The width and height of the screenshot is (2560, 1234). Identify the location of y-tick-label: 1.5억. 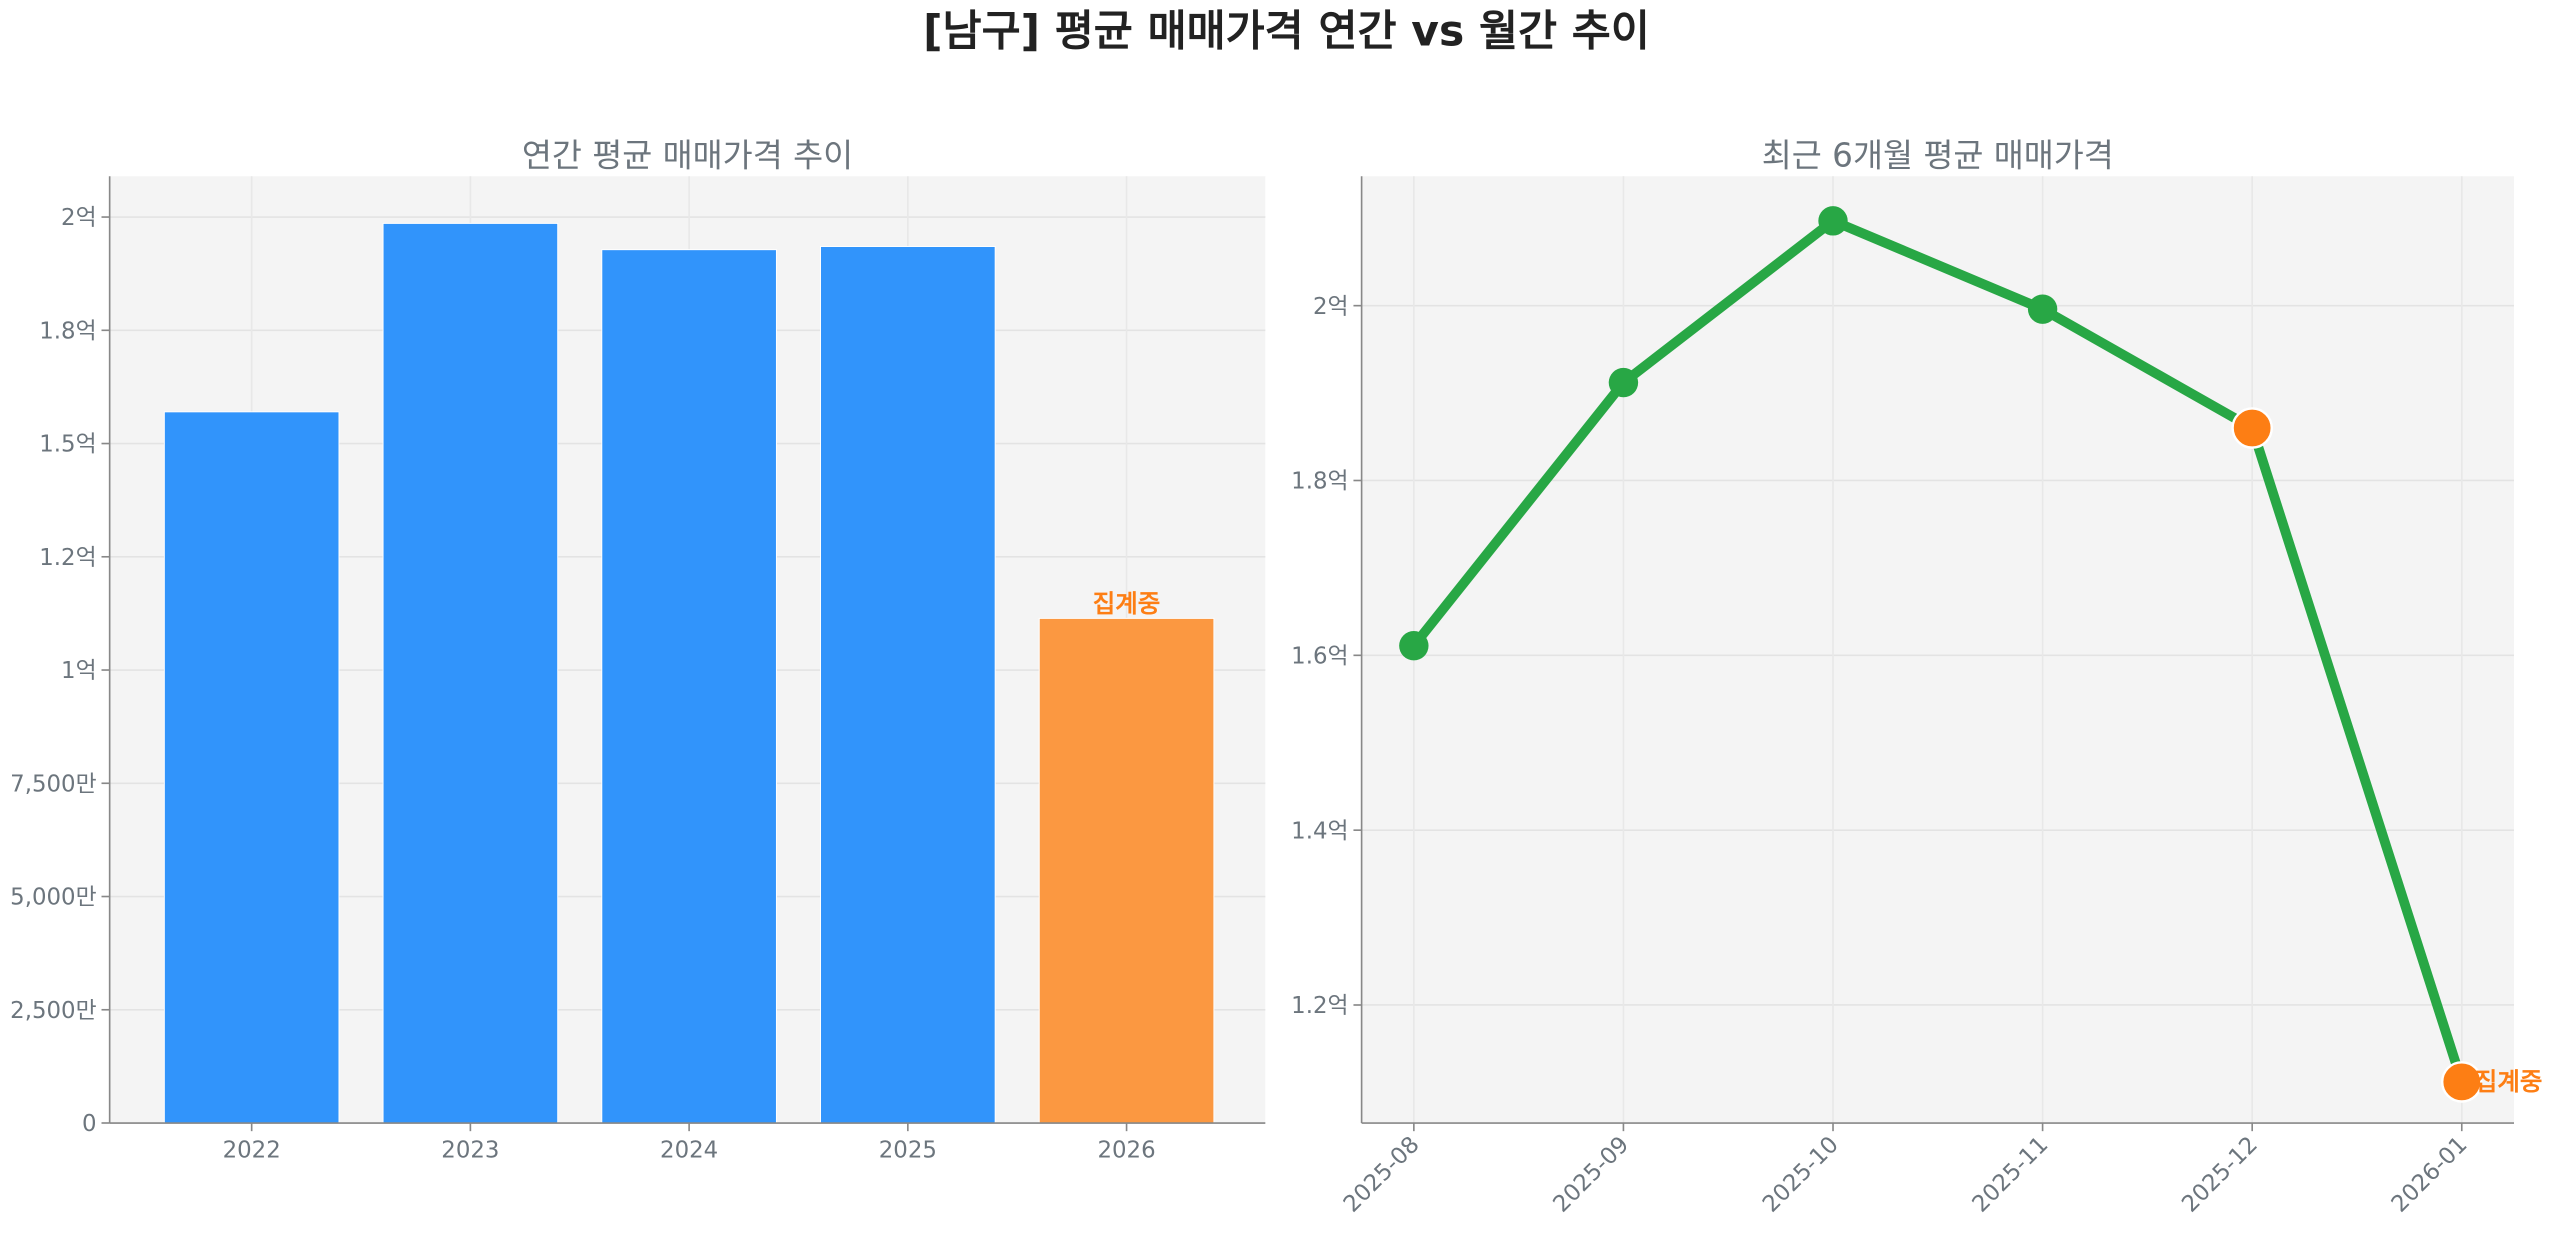
(67, 445).